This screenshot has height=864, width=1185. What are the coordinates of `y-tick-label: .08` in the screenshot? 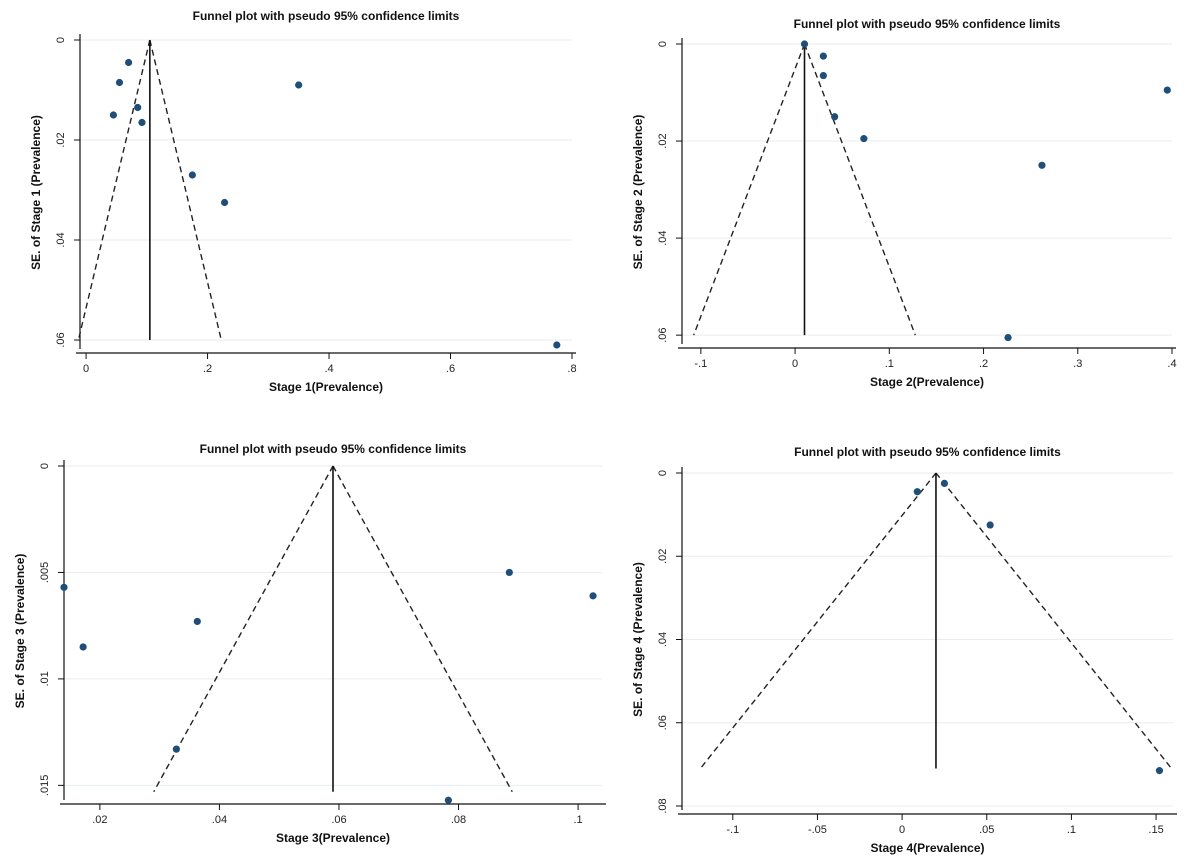 It's located at (663, 805).